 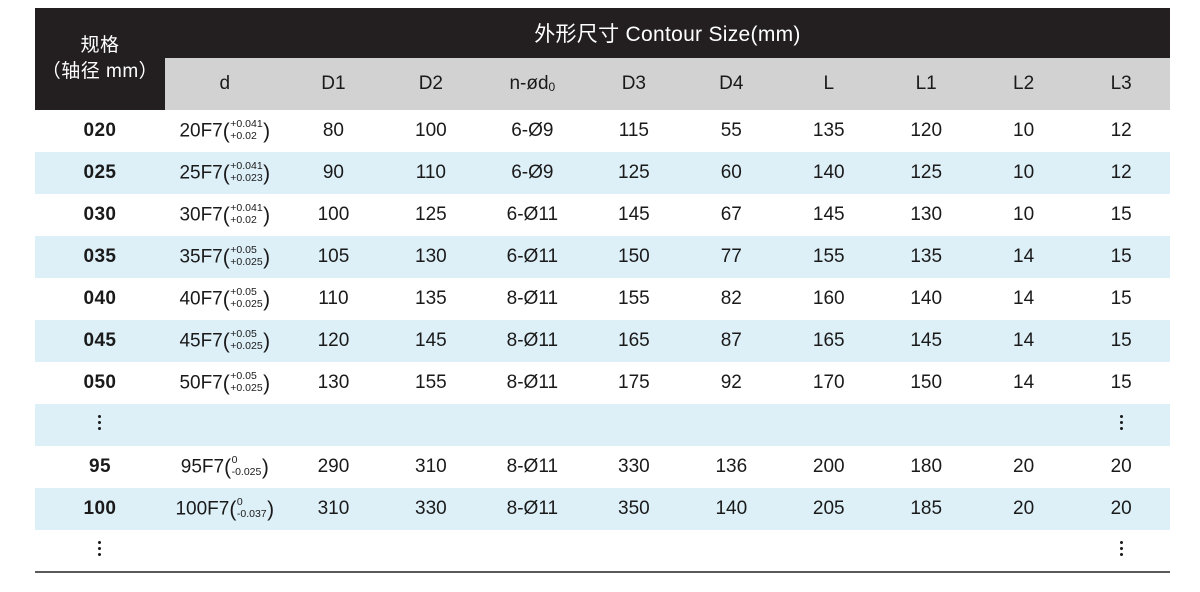 What do you see at coordinates (201, 341) in the screenshot?
I see `tolerance-base: 45F7` at bounding box center [201, 341].